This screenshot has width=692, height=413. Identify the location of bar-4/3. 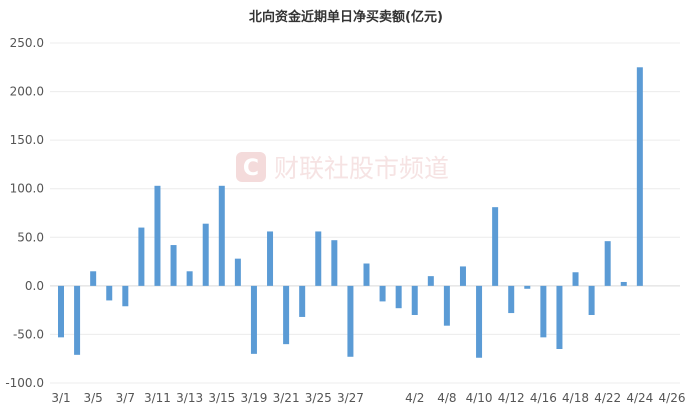
(430, 281).